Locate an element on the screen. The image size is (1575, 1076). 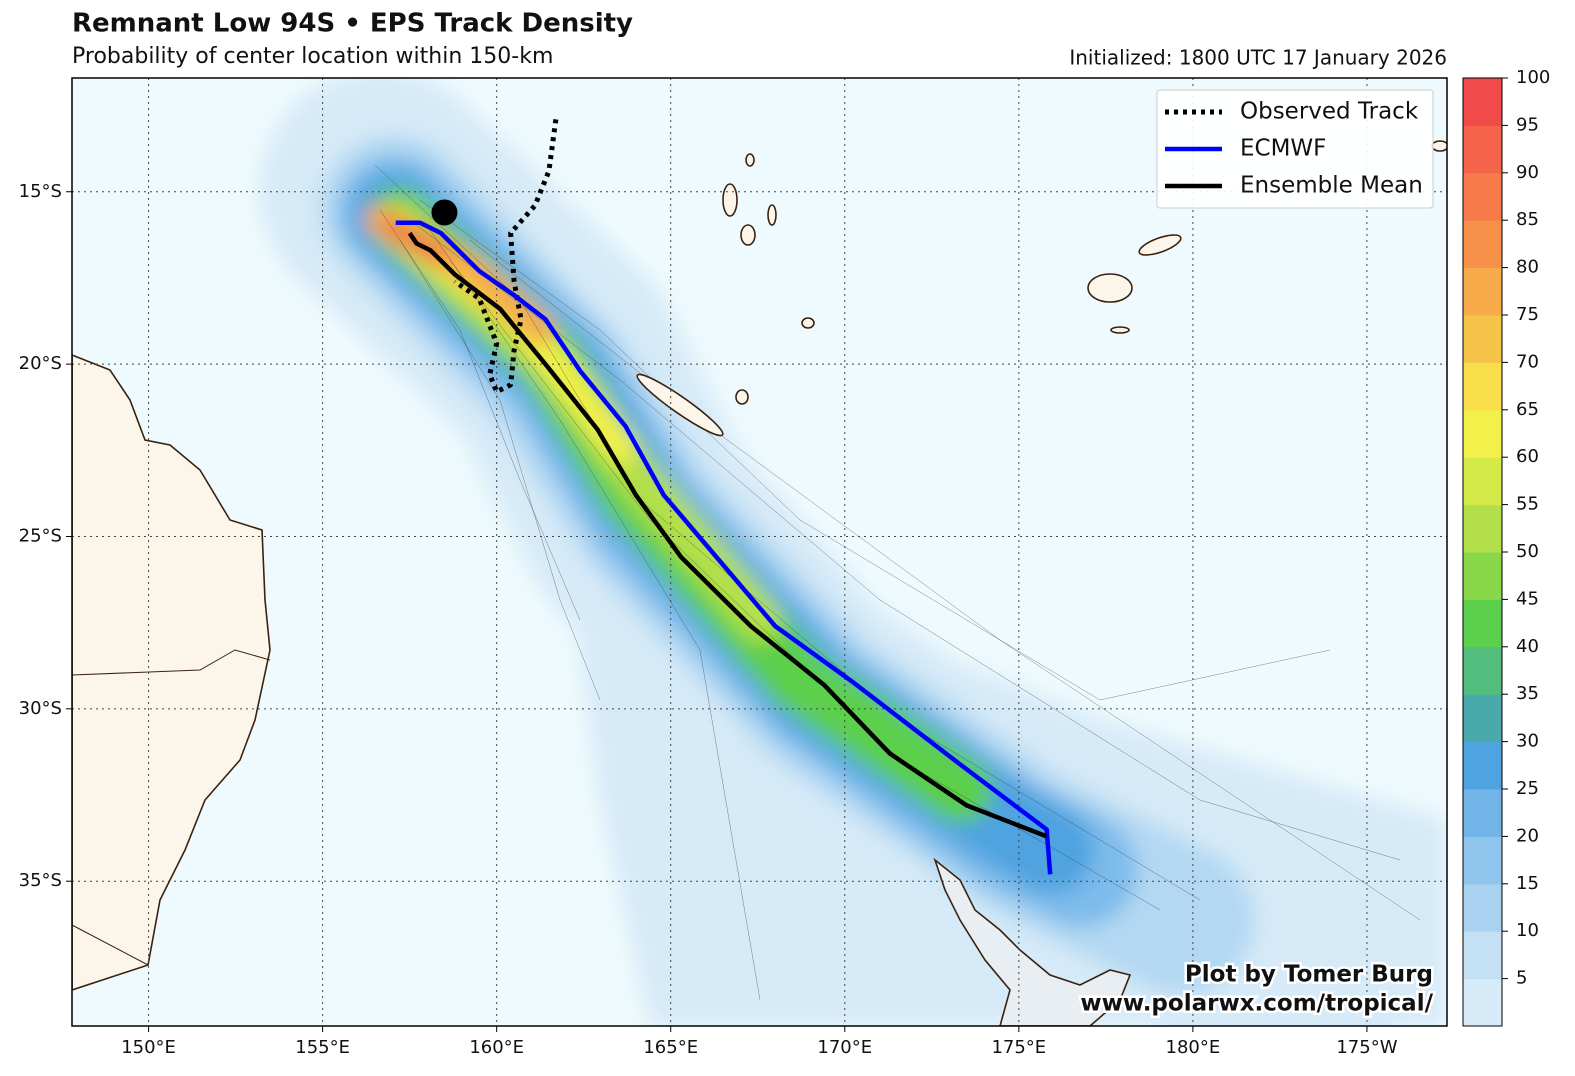
x-tick-label: 155°E is located at coordinates (322, 1047).